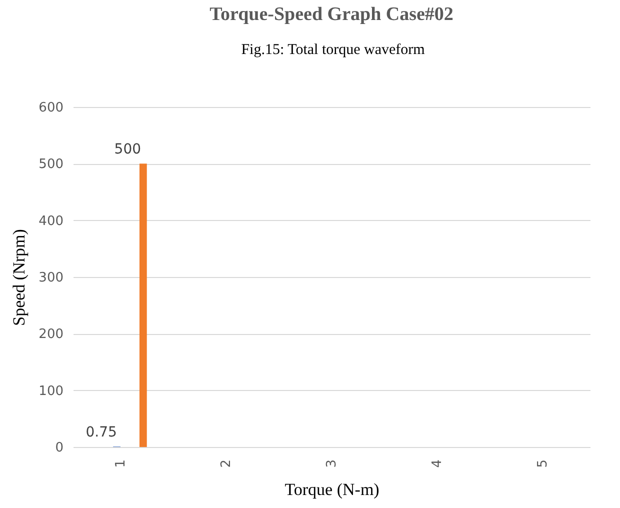 This screenshot has height=508, width=620. I want to click on x-tick-label: 3, so click(332, 464).